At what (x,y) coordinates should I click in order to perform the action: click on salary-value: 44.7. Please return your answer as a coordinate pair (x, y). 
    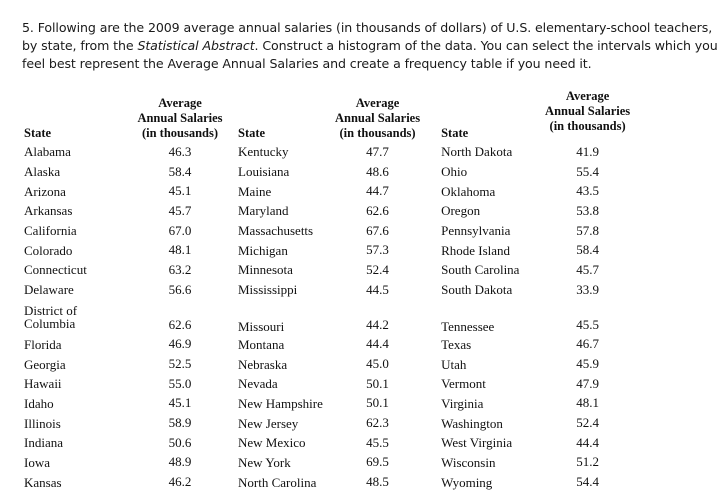
    Looking at the image, I should click on (377, 191).